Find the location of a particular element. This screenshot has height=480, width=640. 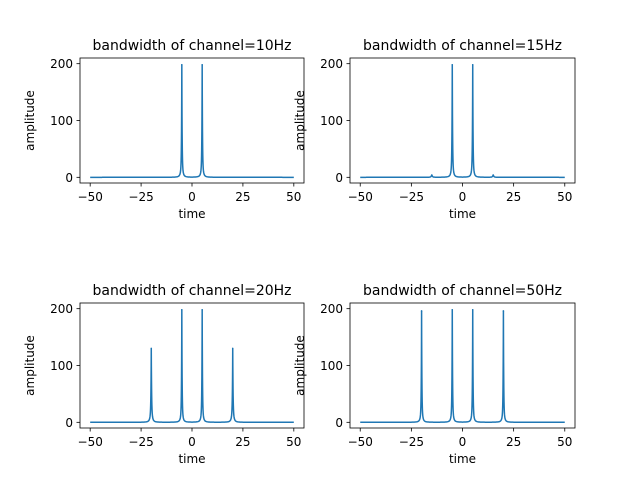

chart-title: bandwidth of channel=20Hz is located at coordinates (191, 291).